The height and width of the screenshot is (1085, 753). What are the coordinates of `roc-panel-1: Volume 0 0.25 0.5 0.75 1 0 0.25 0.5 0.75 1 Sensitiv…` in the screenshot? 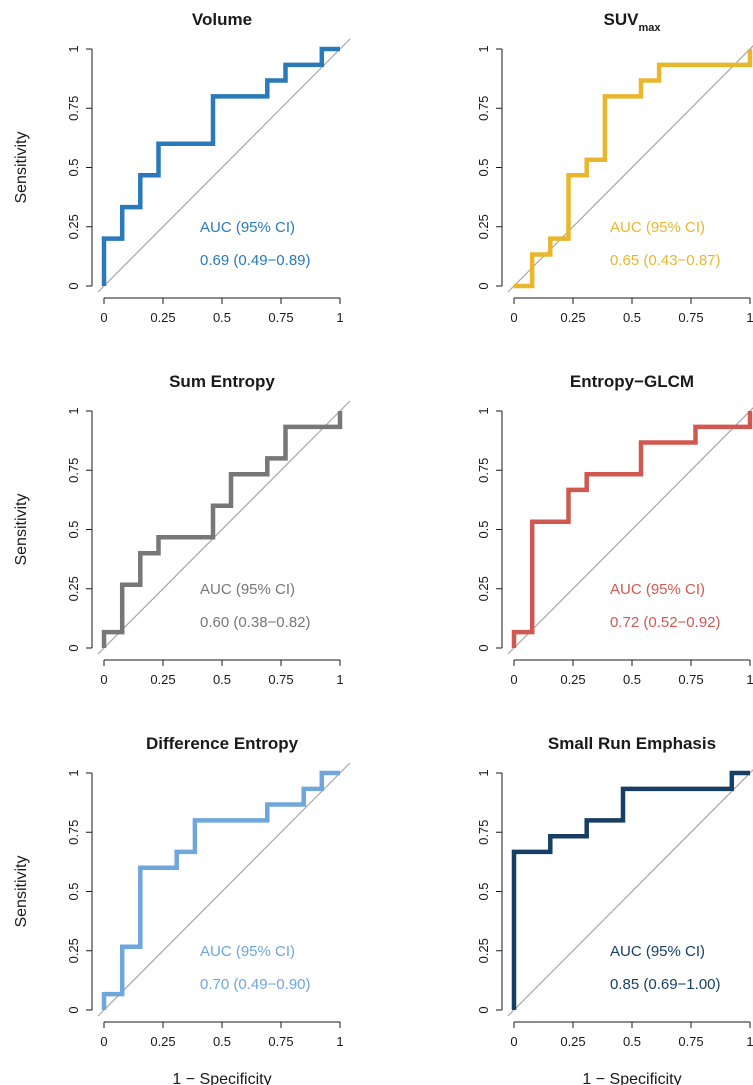 It's located at (182, 167).